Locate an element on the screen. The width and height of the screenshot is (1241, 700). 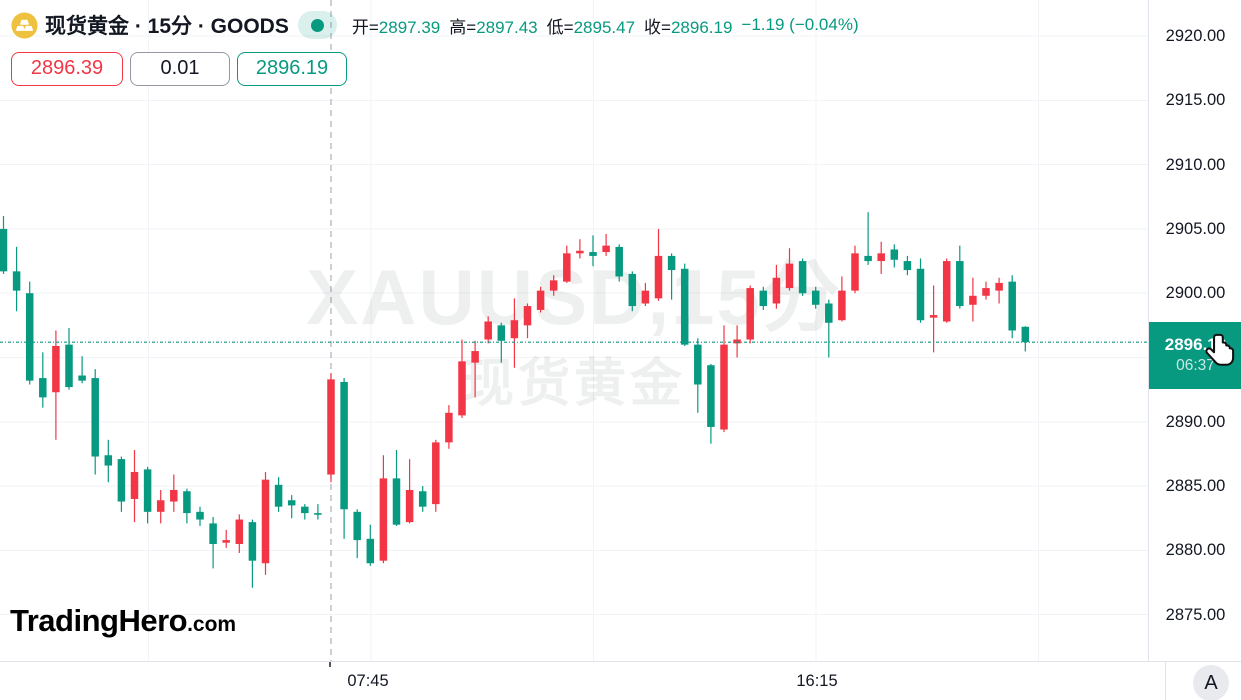
logo-tld: .com is located at coordinates (212, 624).